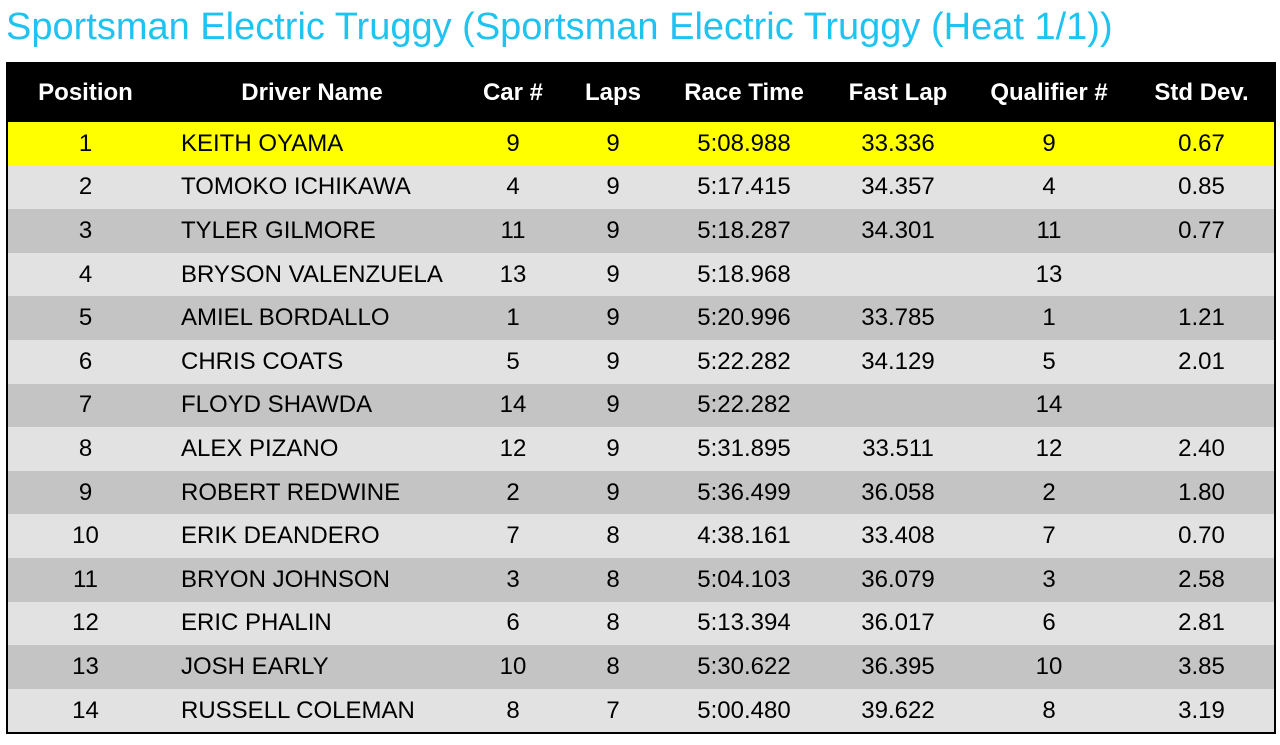 This screenshot has height=745, width=1280. I want to click on table-cell: 5:31.895, so click(744, 449).